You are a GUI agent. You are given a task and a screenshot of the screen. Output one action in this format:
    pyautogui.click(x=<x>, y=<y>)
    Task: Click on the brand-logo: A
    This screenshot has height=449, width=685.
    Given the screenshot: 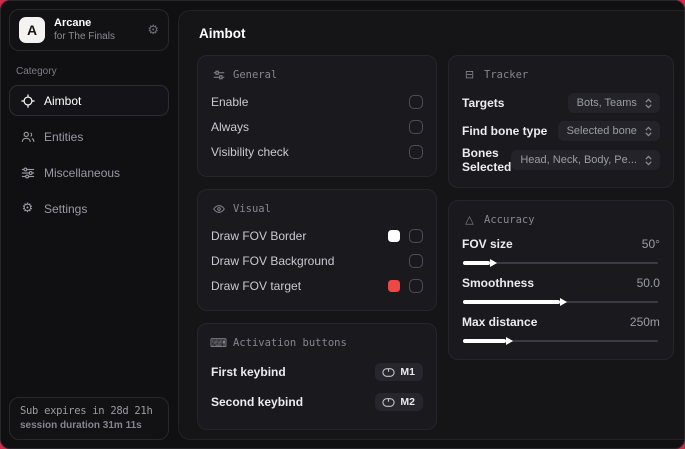 What is the action you would take?
    pyautogui.click(x=32, y=30)
    